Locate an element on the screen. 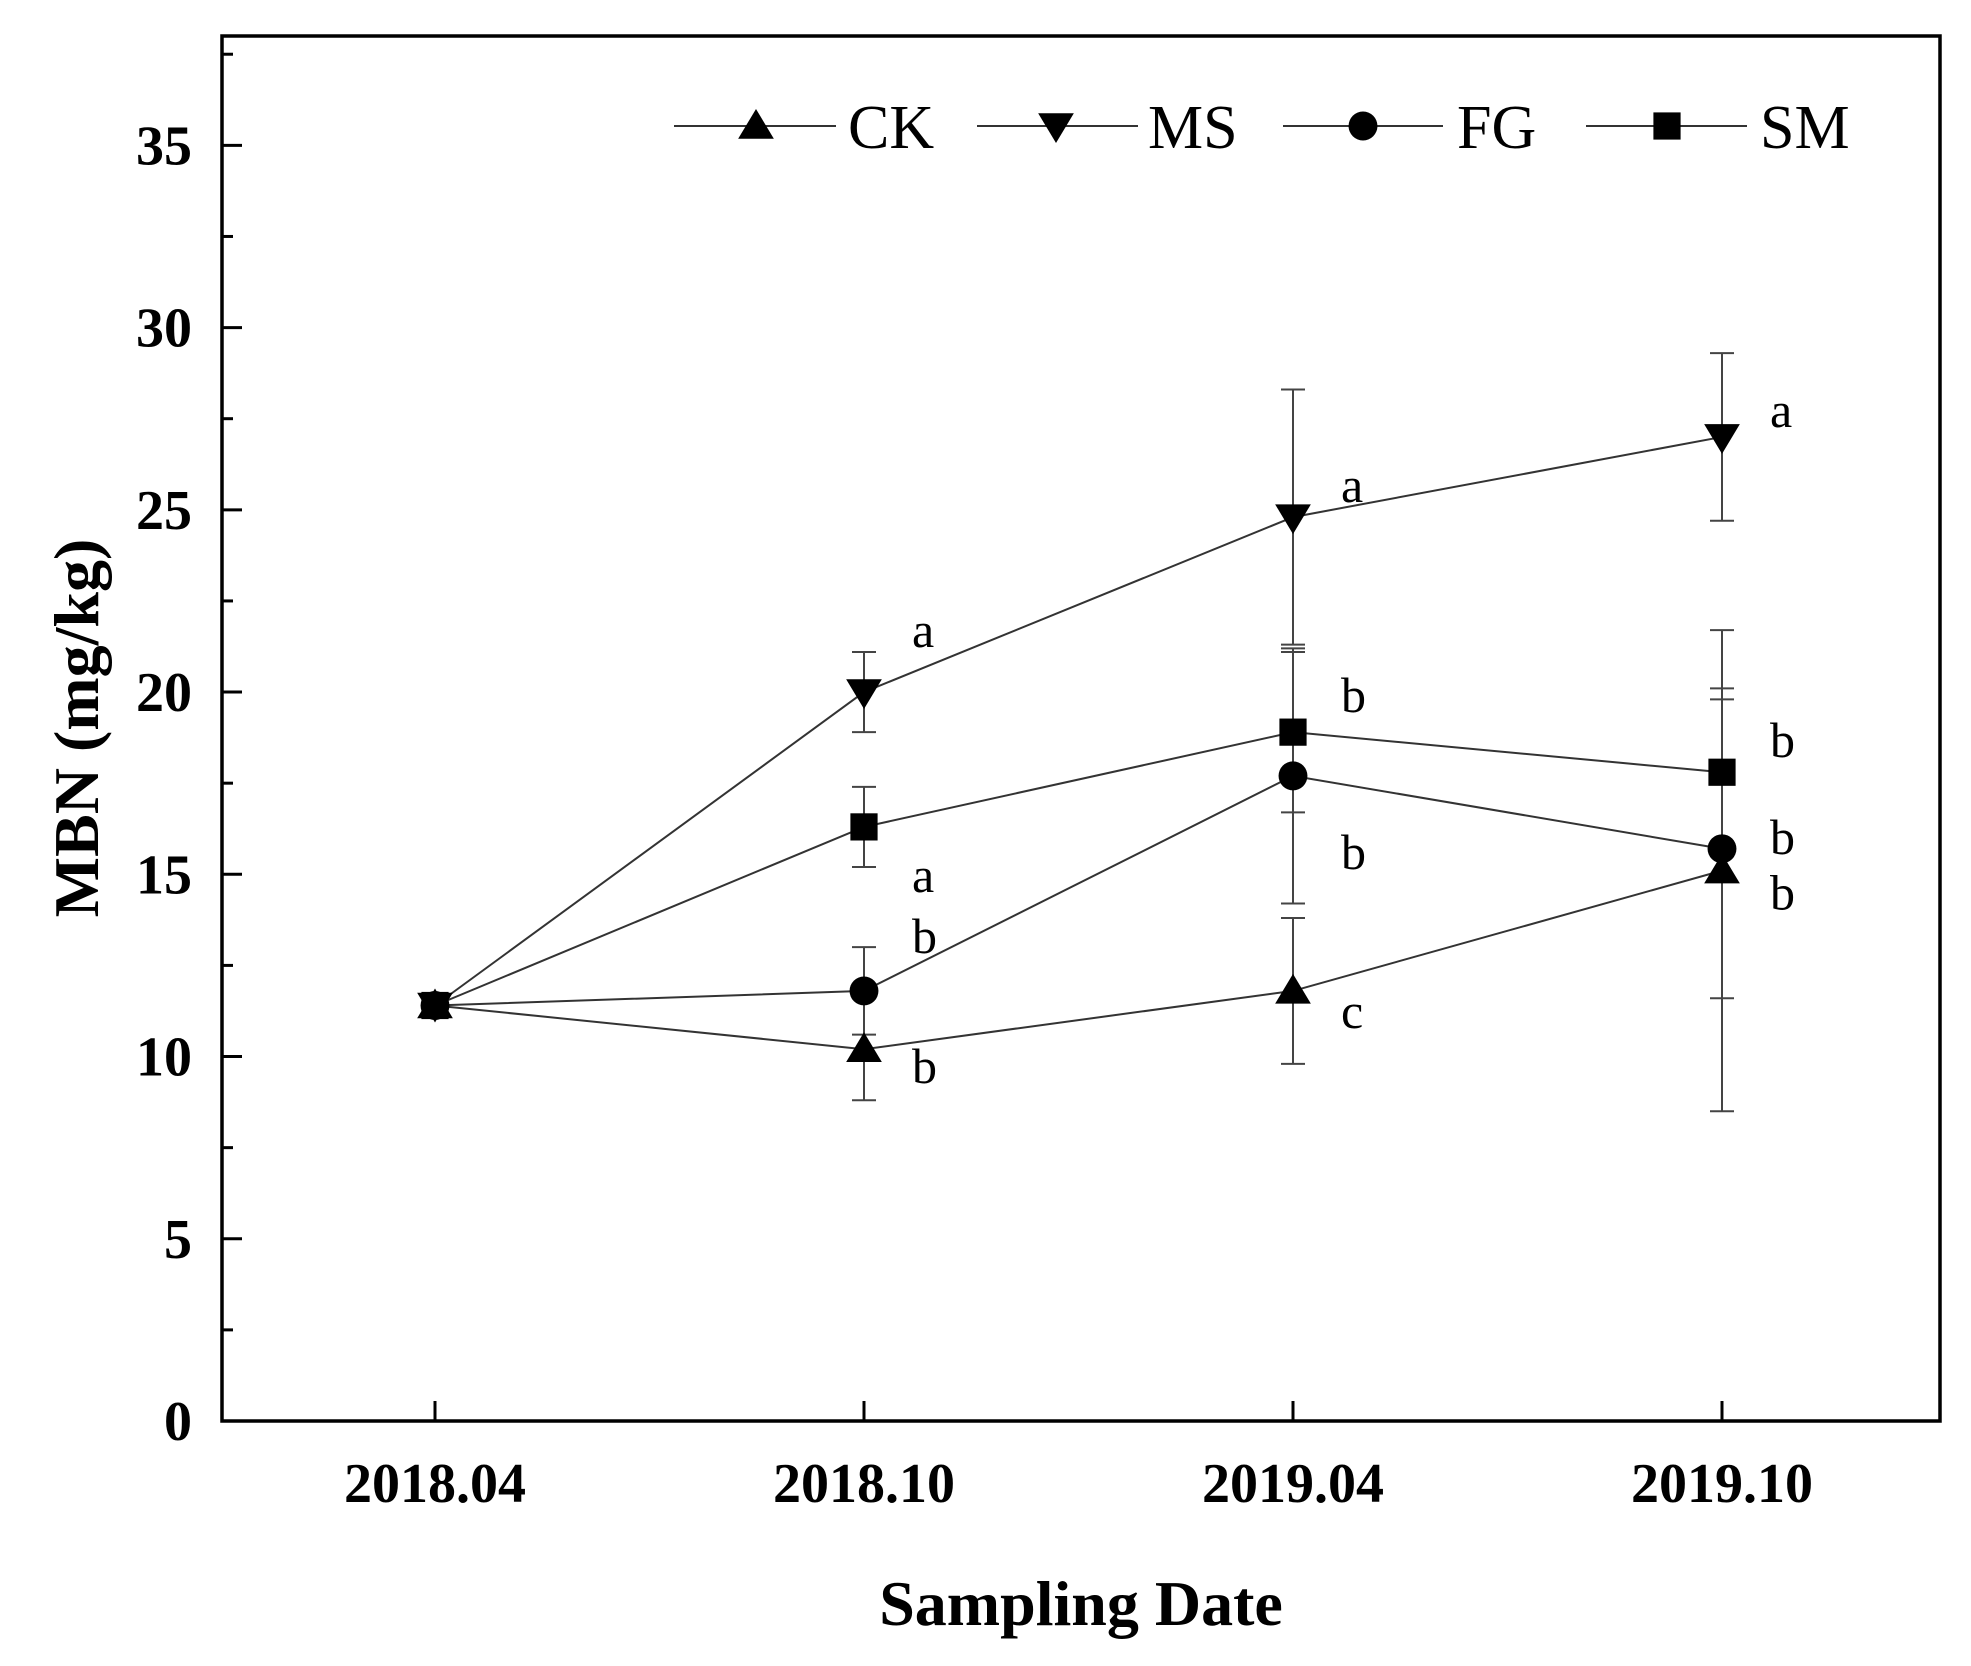  y-tick-label: 20 is located at coordinates (164, 693).